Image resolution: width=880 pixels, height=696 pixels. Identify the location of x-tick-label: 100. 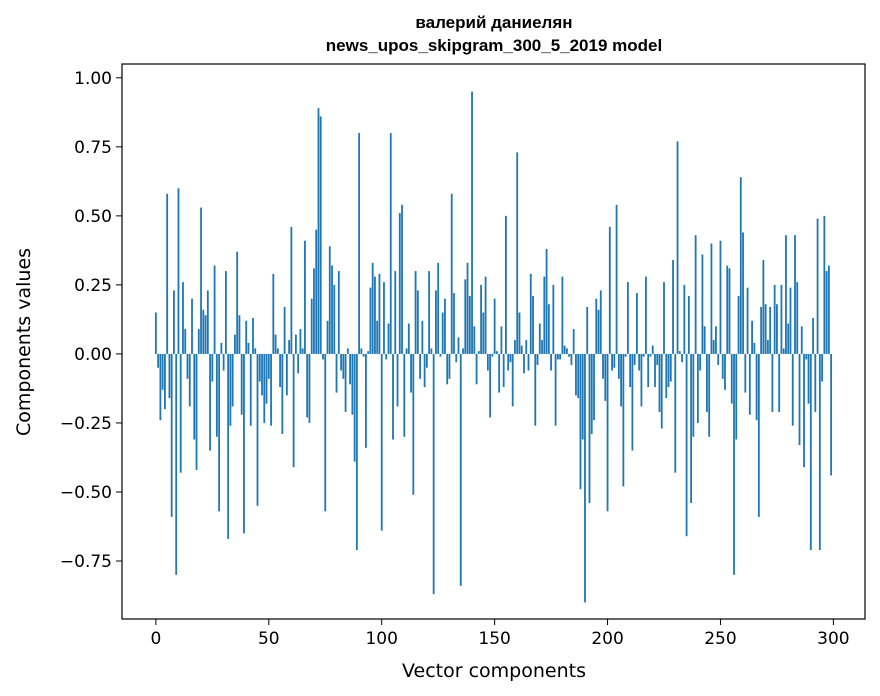
(381, 639).